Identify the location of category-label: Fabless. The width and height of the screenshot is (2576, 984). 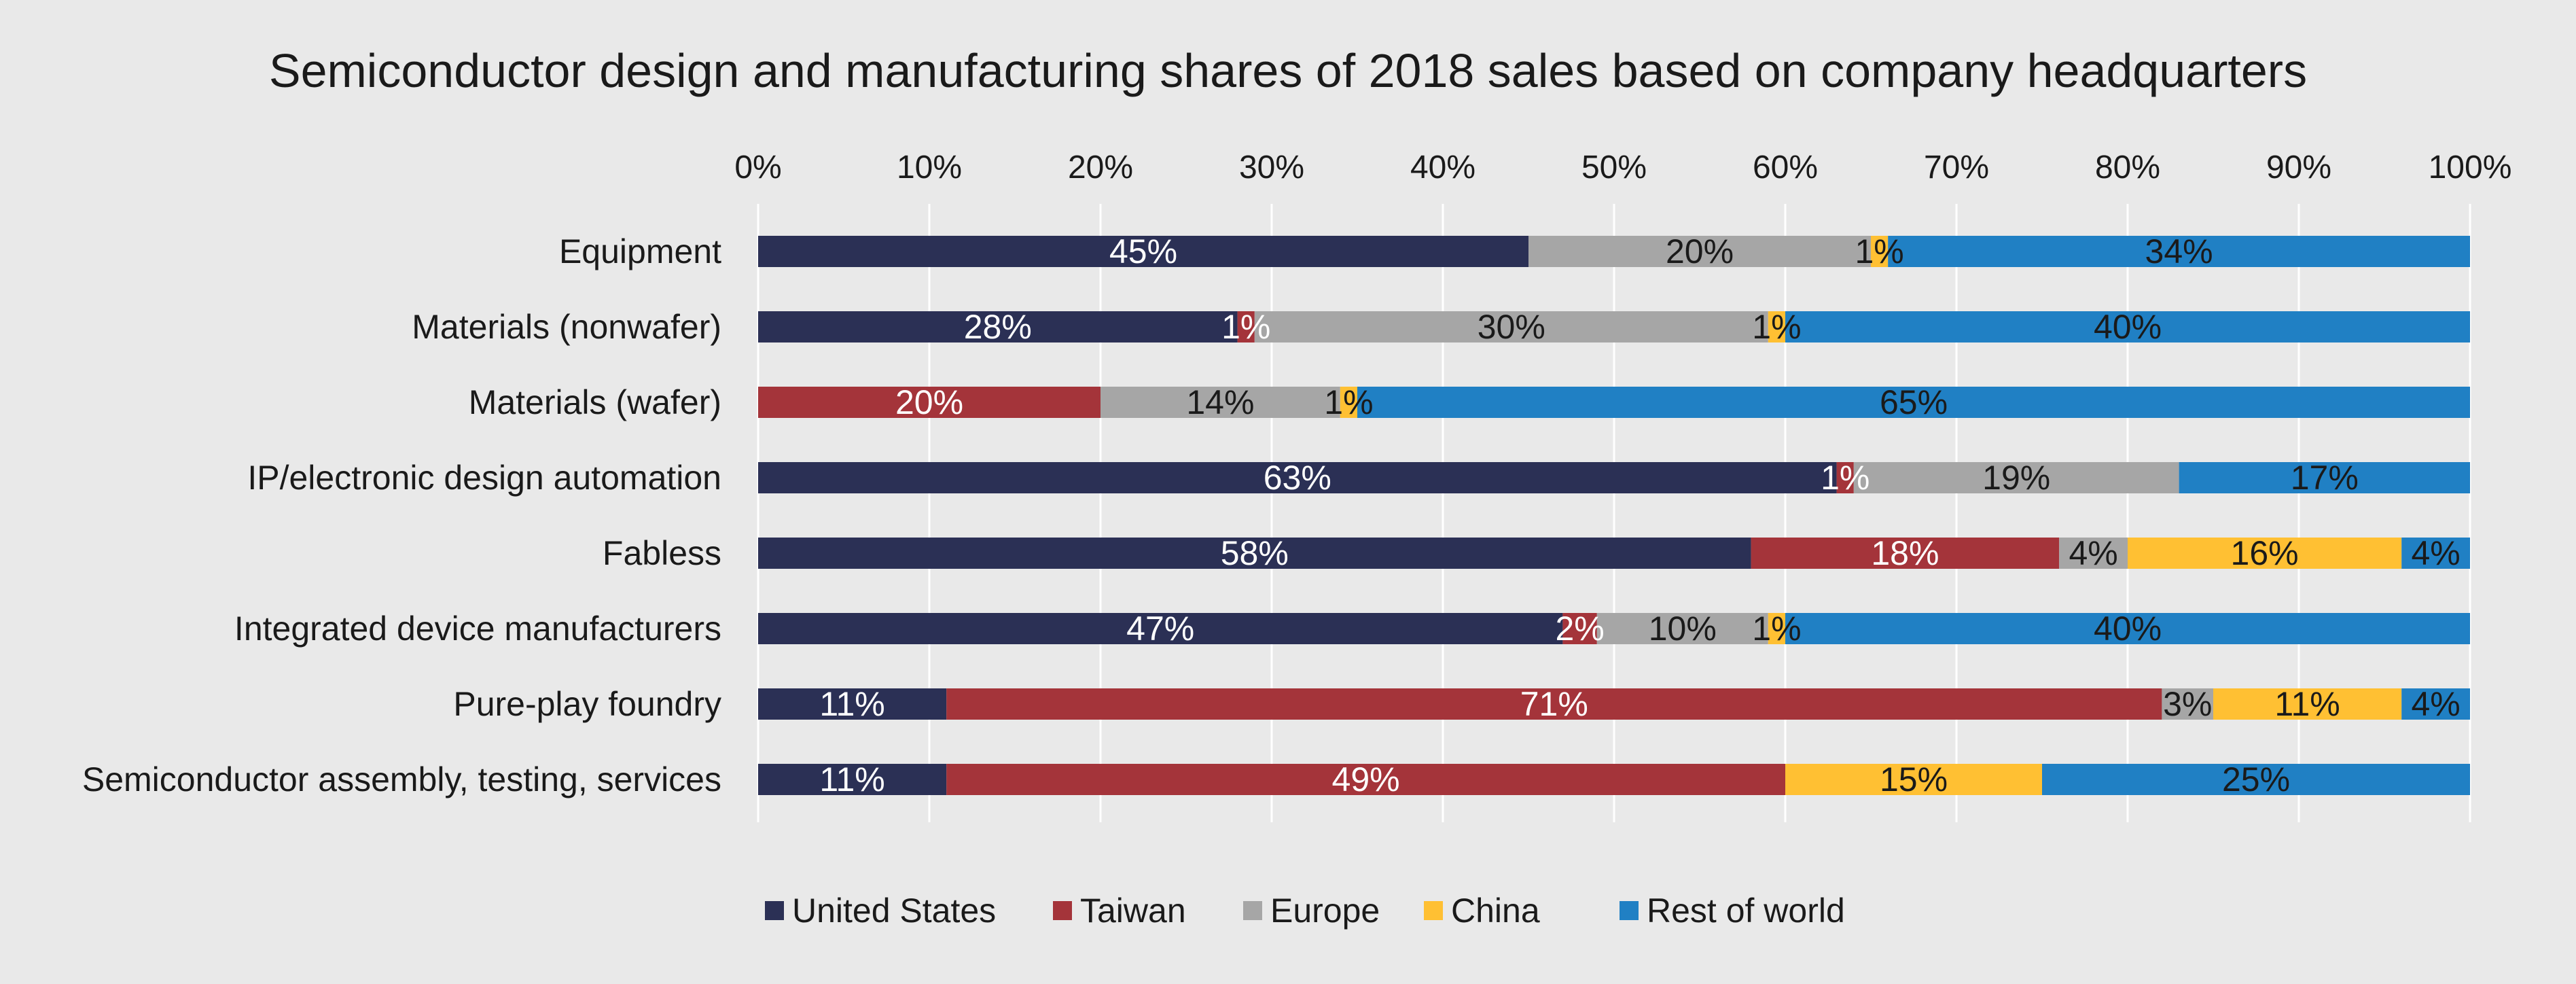
(662, 553).